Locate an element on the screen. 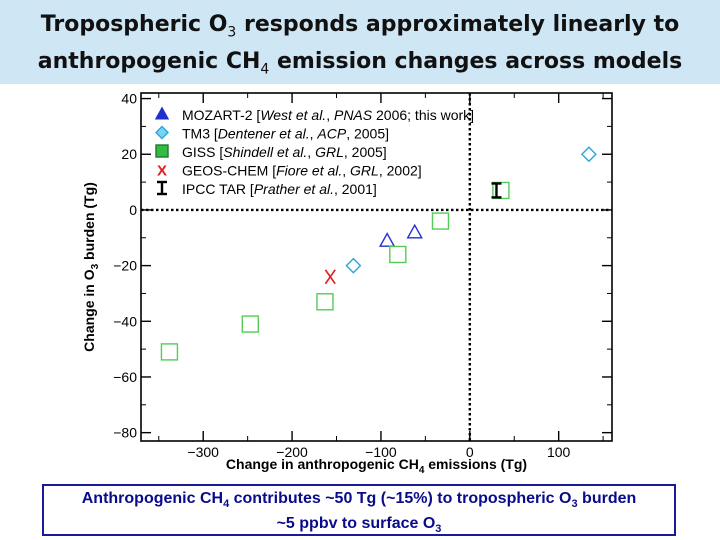 The width and height of the screenshot is (720, 540). legend-marker-square-shape is located at coordinates (162, 151).